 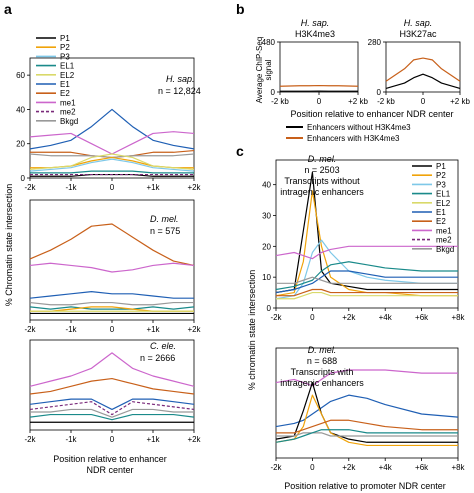 I want to click on series-line-me2, so click(x=112, y=408).